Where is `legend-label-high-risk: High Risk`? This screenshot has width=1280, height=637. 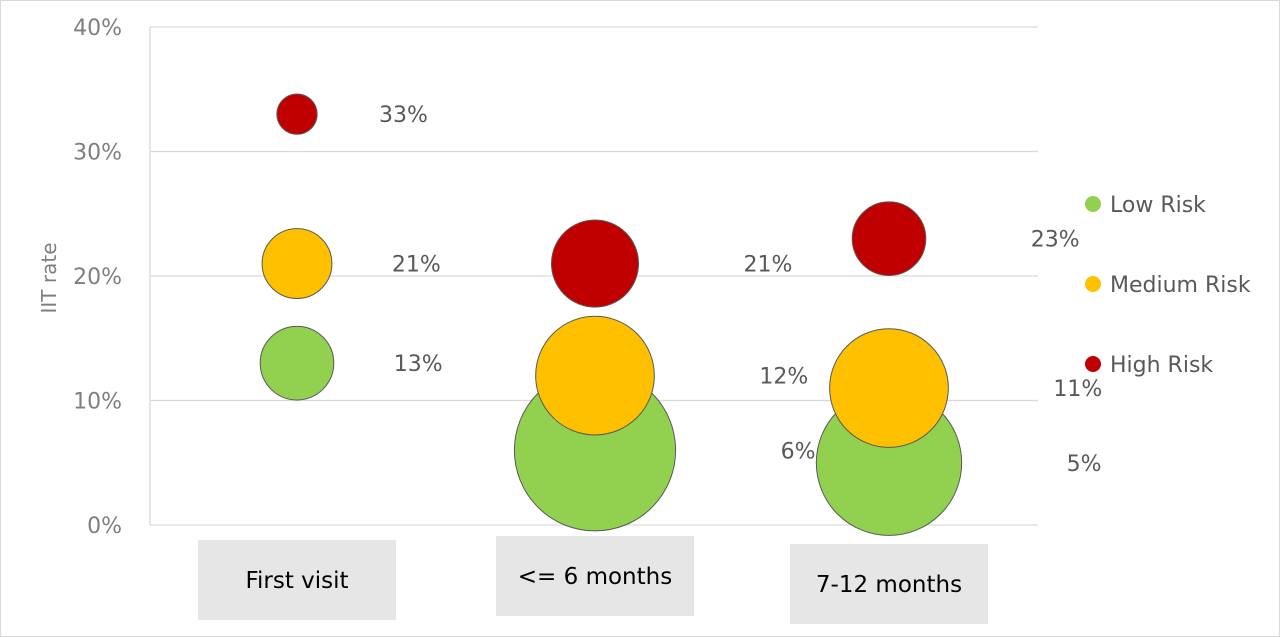 legend-label-high-risk: High Risk is located at coordinates (1161, 365).